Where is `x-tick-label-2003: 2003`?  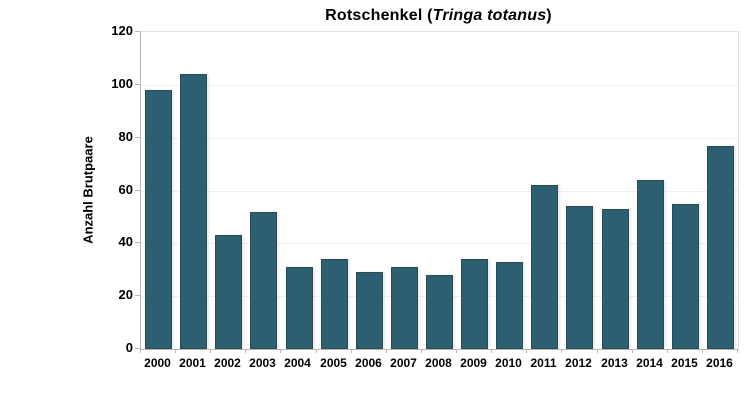
x-tick-label-2003: 2003 is located at coordinates (262, 363).